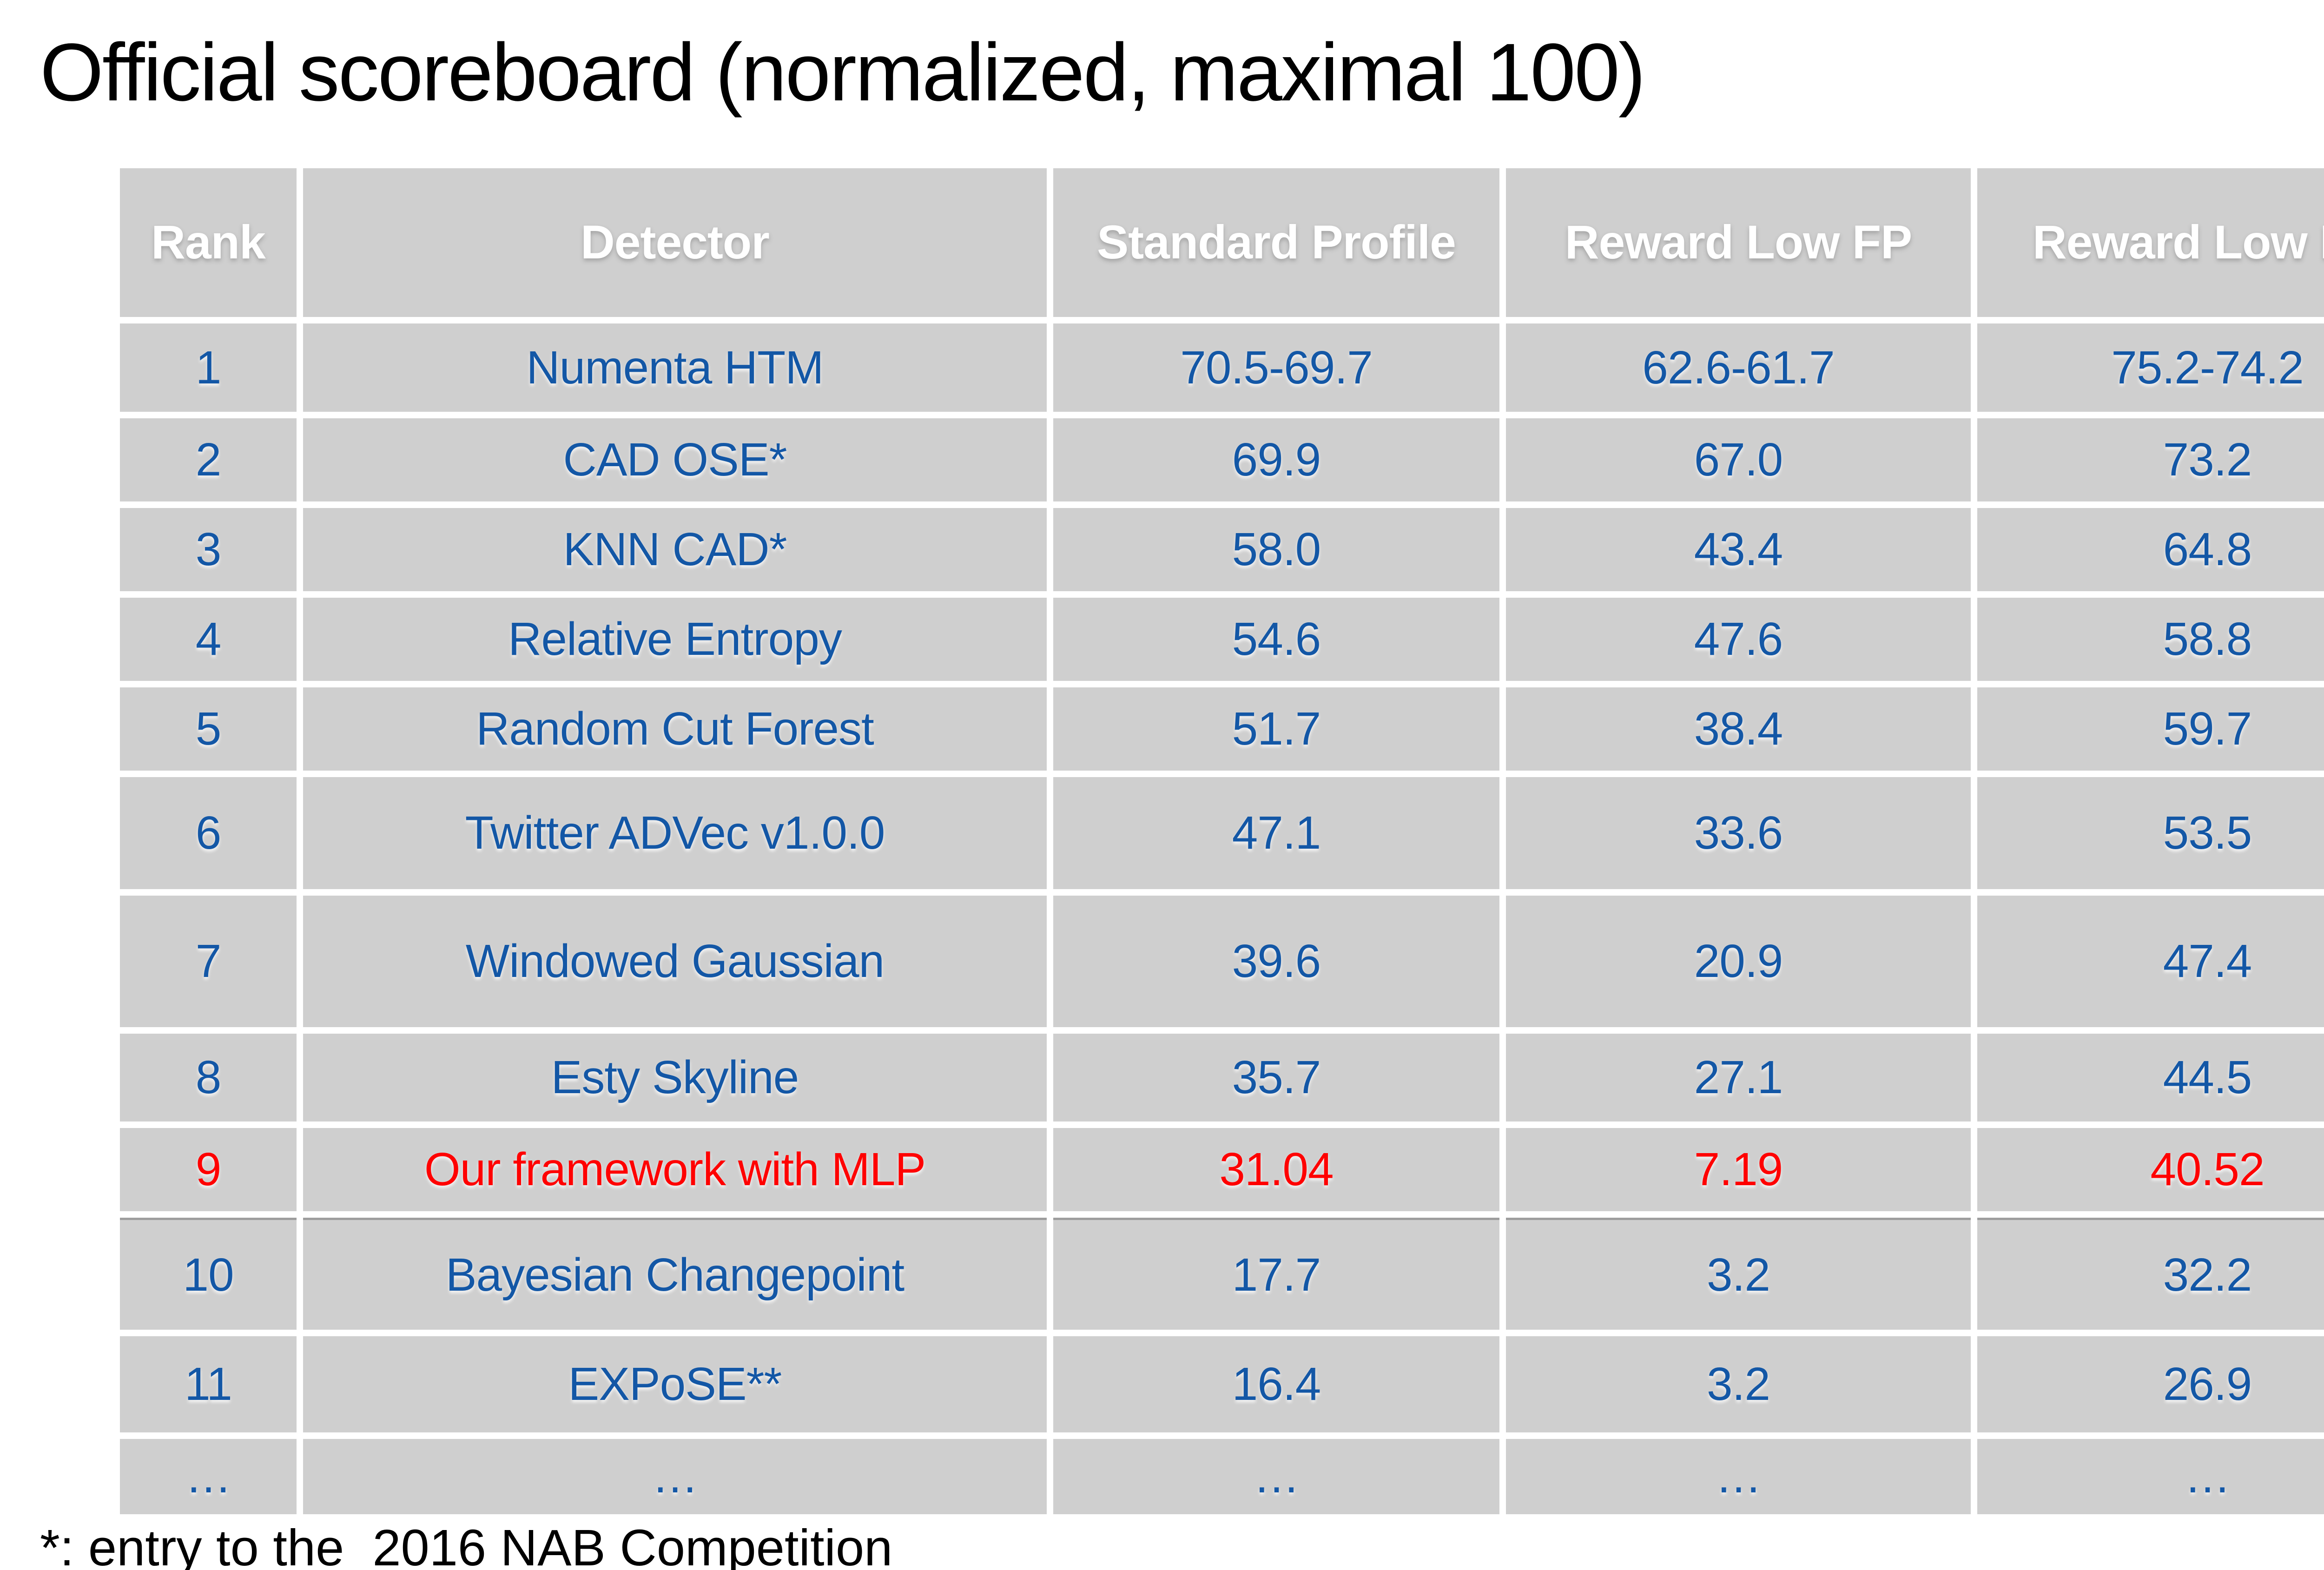  Describe the element at coordinates (2150, 550) in the screenshot. I see `cell-reward-low-fn: 64.8` at that location.